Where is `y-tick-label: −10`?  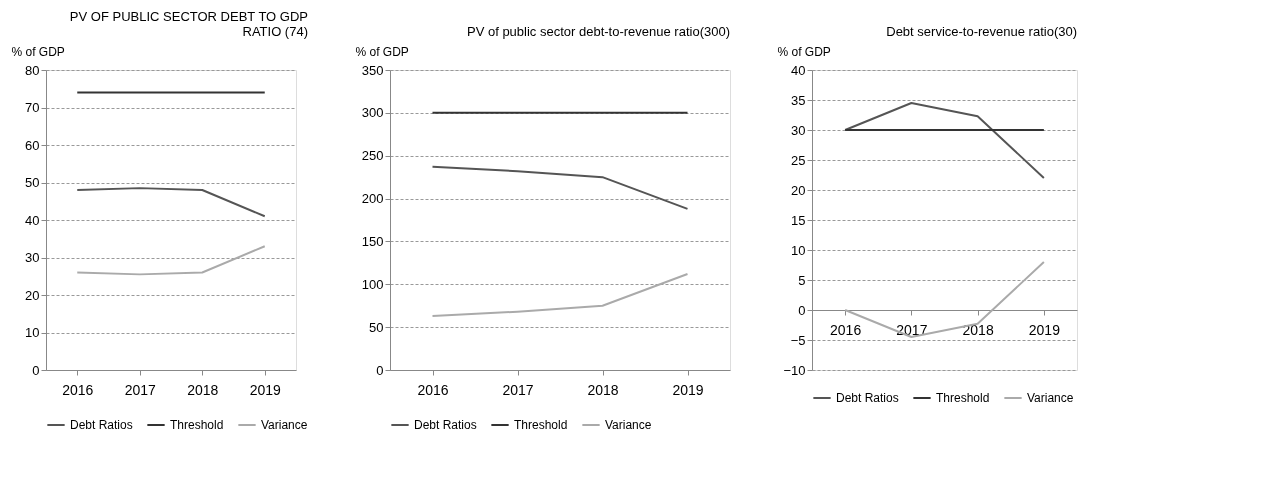
y-tick-label: −10 is located at coordinates (794, 370).